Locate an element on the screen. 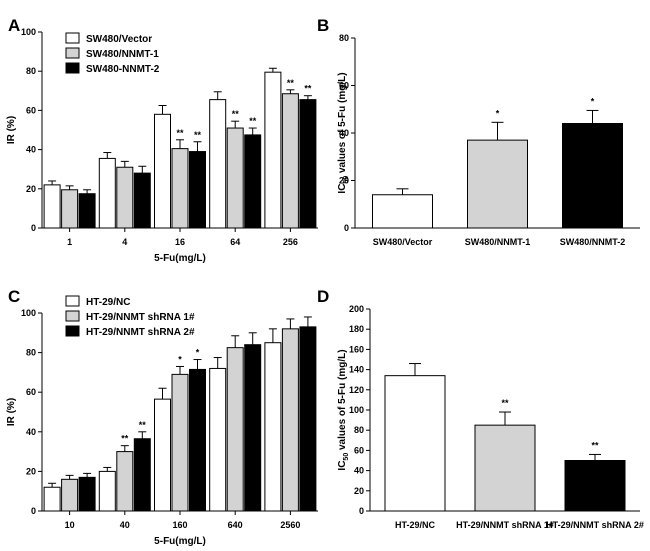 The image size is (650, 551). x-tick-label: SW480/Vector is located at coordinates (403, 242).